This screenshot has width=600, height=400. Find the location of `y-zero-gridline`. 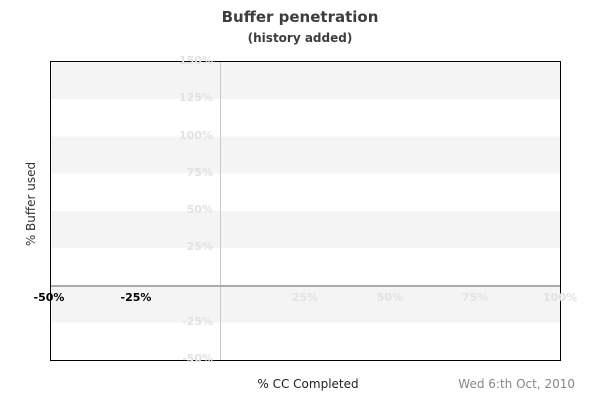

y-zero-gridline is located at coordinates (305, 286).